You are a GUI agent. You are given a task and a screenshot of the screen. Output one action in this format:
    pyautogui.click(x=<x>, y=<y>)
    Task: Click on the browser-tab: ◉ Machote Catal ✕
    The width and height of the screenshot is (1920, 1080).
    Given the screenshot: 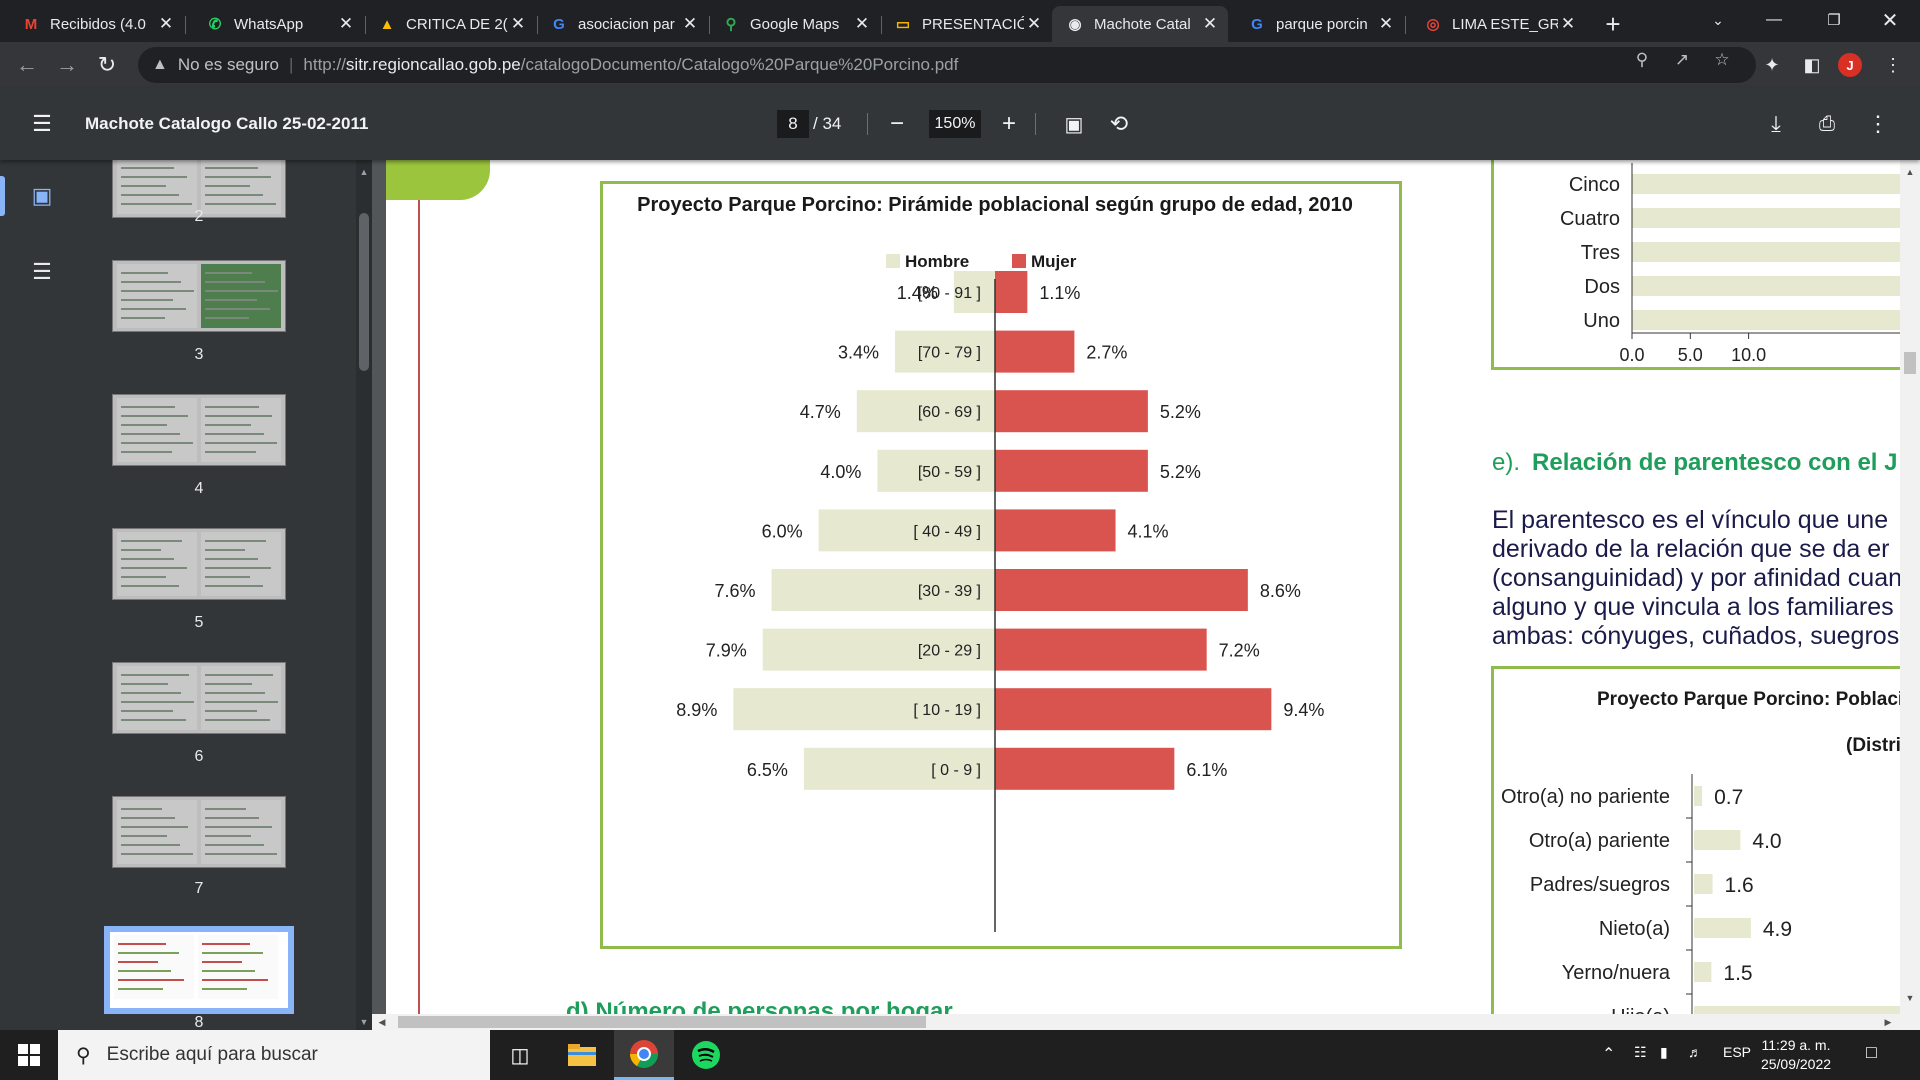 What is the action you would take?
    pyautogui.click(x=1140, y=24)
    